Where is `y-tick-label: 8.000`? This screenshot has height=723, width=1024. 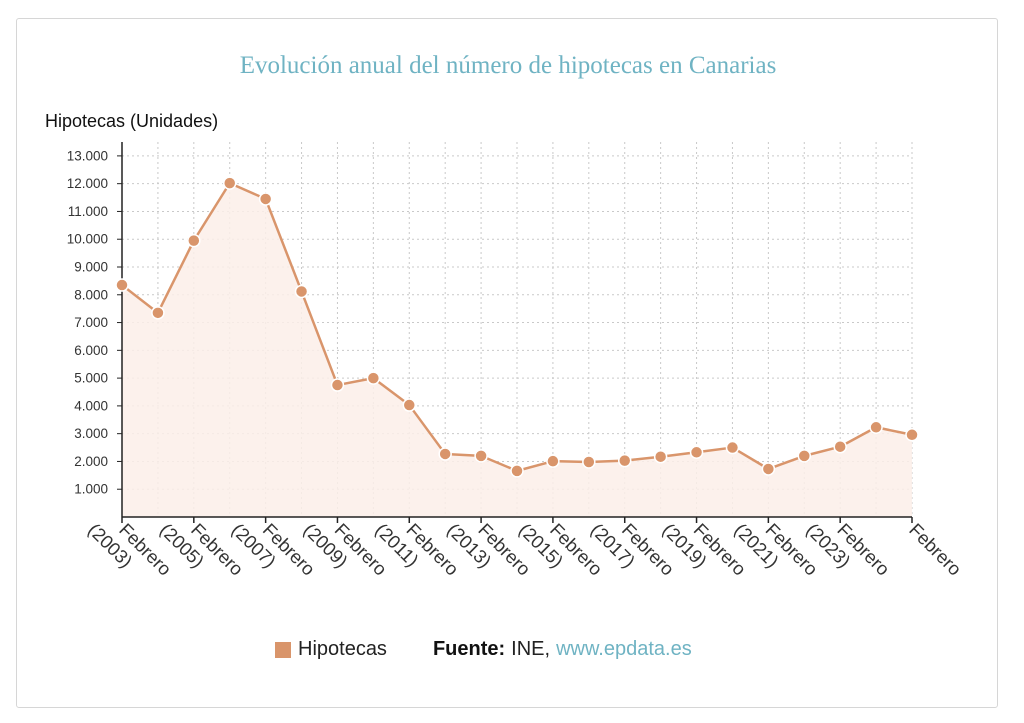 y-tick-label: 8.000 is located at coordinates (91, 294).